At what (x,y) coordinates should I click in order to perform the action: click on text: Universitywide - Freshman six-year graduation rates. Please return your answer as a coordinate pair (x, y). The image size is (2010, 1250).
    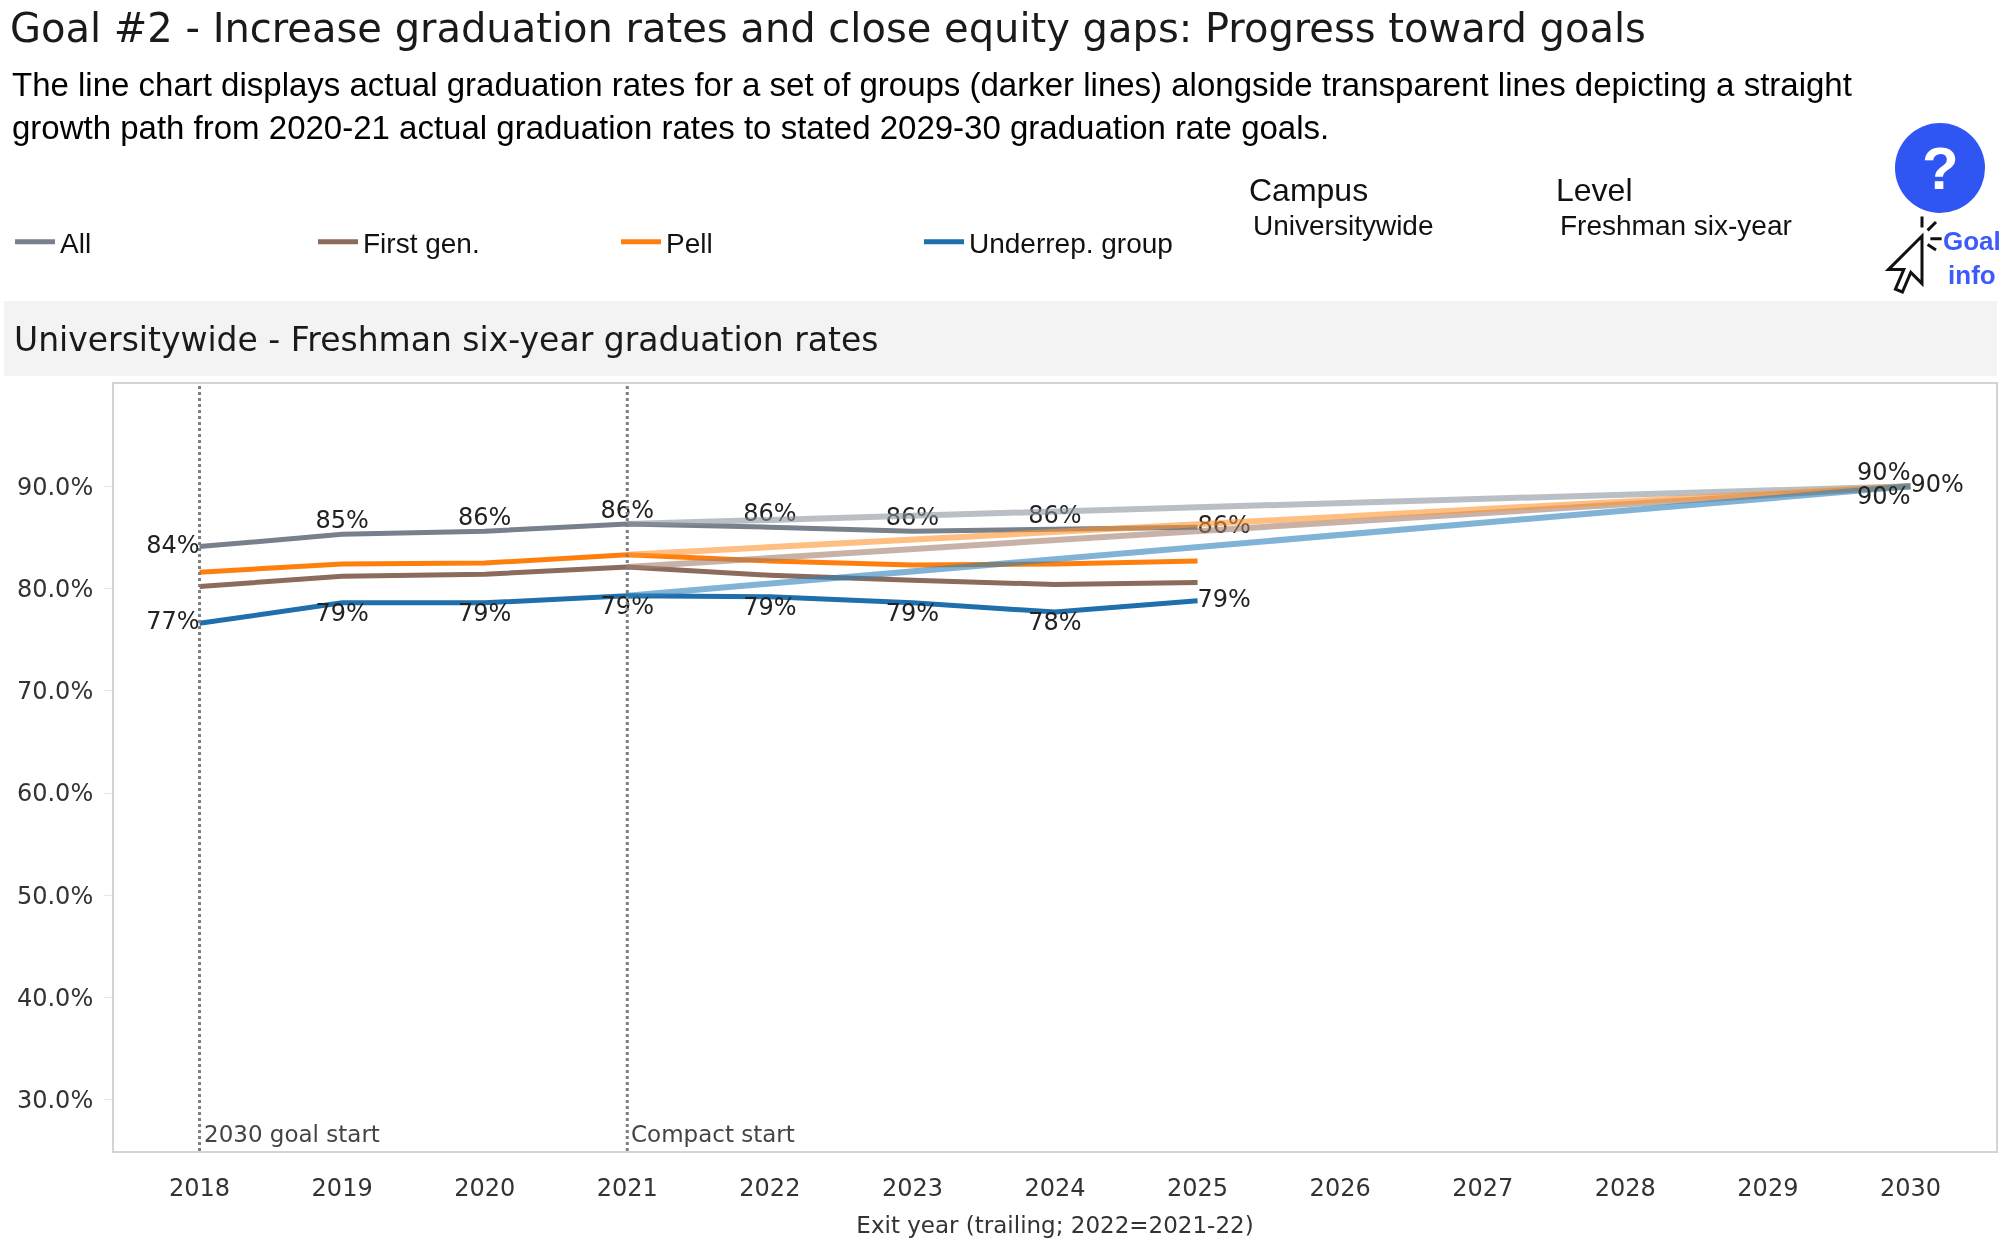
    Looking at the image, I should click on (446, 339).